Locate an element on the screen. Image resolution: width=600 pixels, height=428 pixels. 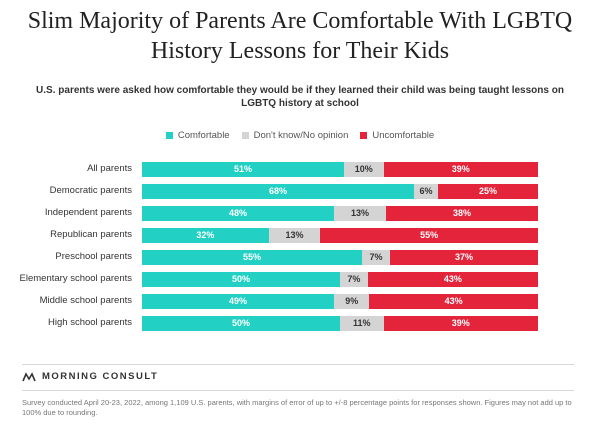
bar-comfortable: 68% is located at coordinates (278, 191).